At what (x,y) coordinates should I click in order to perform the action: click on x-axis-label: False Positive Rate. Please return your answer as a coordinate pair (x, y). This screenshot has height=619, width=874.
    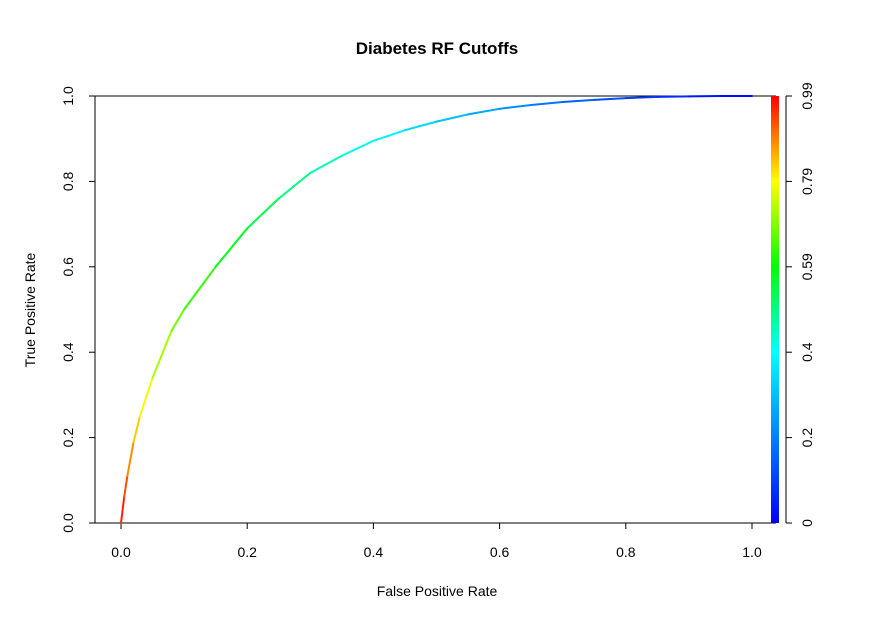
    Looking at the image, I should click on (437, 591).